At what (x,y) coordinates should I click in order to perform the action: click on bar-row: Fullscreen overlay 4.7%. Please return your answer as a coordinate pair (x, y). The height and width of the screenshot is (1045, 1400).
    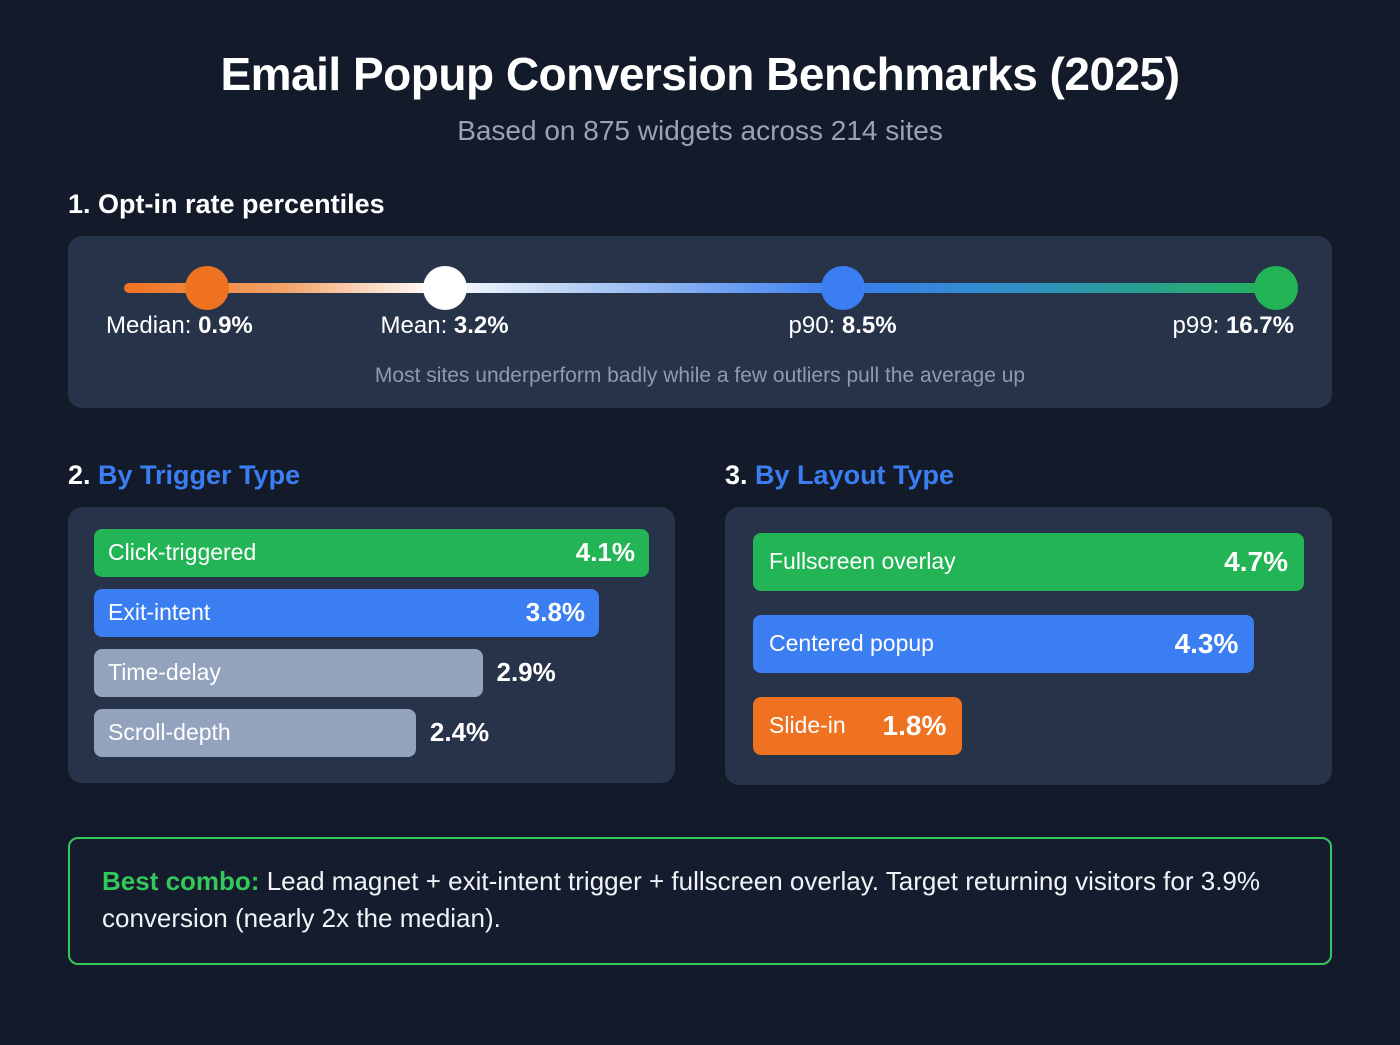
    Looking at the image, I should click on (1028, 561).